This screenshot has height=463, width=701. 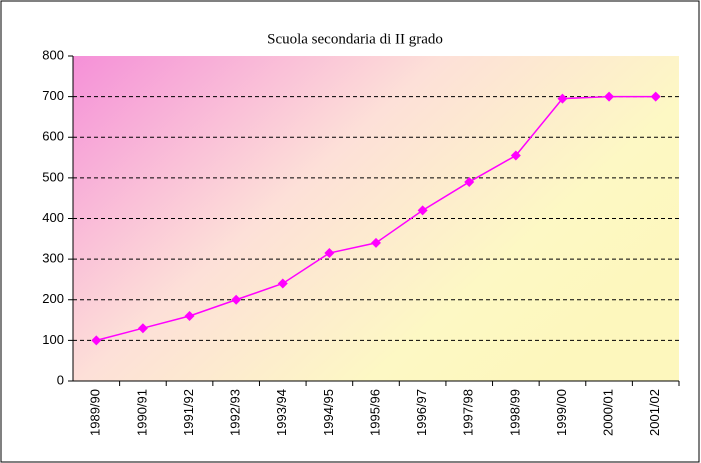 I want to click on x-tick-label: 1993/94, so click(x=281, y=412).